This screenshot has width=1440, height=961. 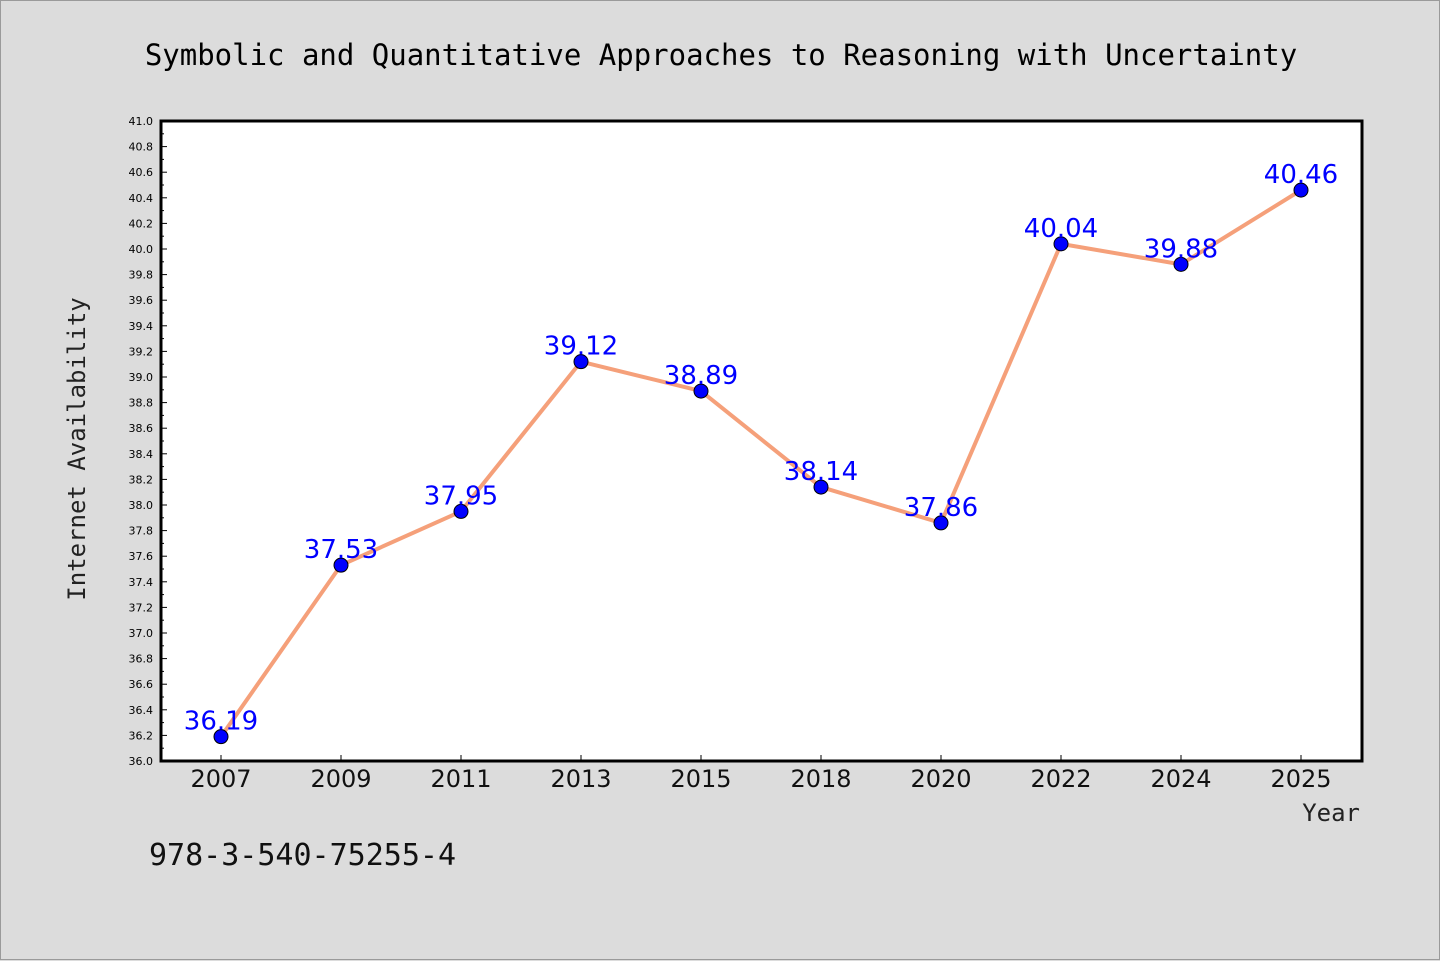 I want to click on x-tick-label: 2024, so click(x=1180, y=779).